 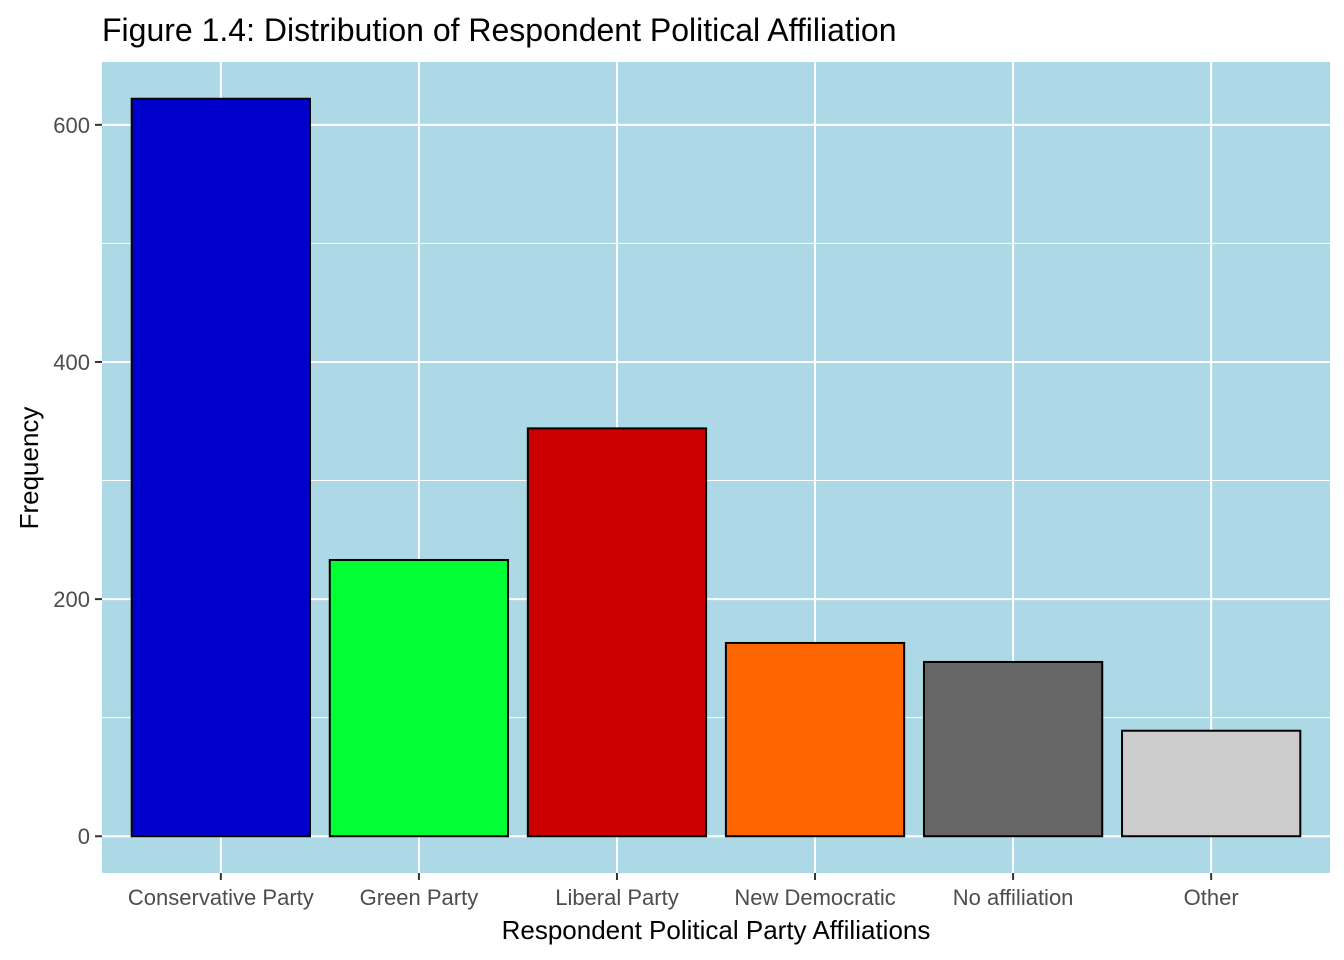 What do you see at coordinates (77, 481) in the screenshot?
I see `y-axis: 0 200 400 600` at bounding box center [77, 481].